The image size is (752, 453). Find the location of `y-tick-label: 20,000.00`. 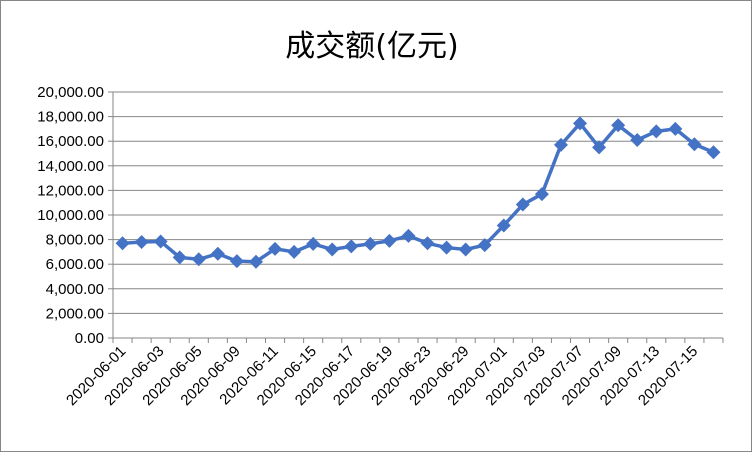

y-tick-label: 20,000.00 is located at coordinates (70, 92).